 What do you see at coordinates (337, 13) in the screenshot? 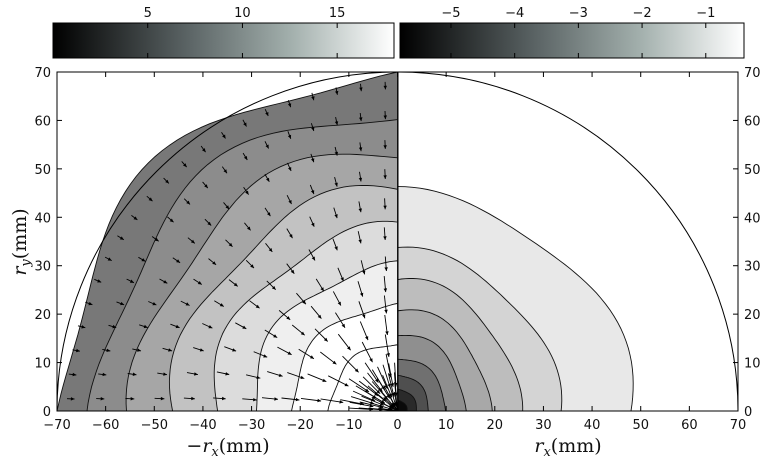
I see `colorbar-tick-label: 15` at bounding box center [337, 13].